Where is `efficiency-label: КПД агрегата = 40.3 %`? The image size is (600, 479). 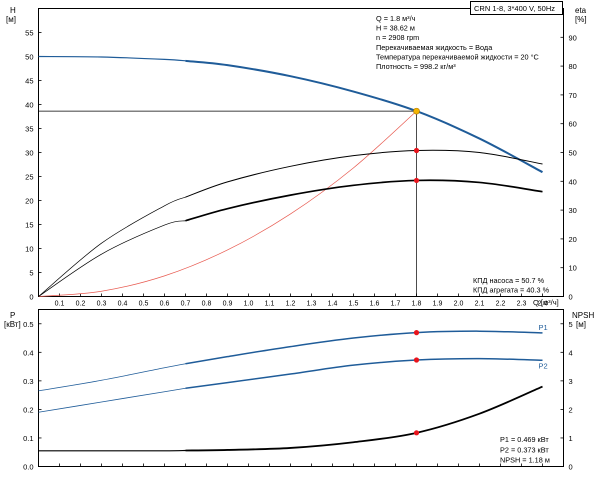 efficiency-label: КПД агрегата = 40.3 % is located at coordinates (511, 290).